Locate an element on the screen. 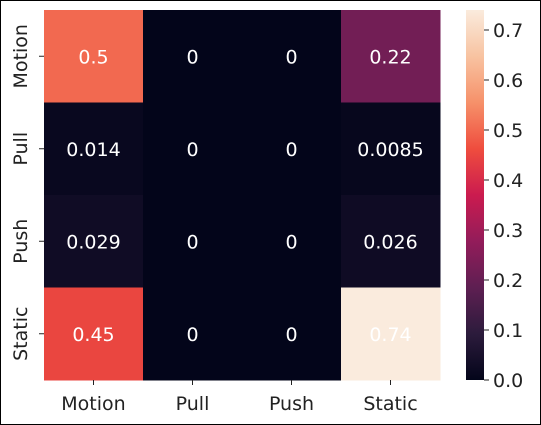 The height and width of the screenshot is (425, 541). x-tick-label: Pull is located at coordinates (193, 404).